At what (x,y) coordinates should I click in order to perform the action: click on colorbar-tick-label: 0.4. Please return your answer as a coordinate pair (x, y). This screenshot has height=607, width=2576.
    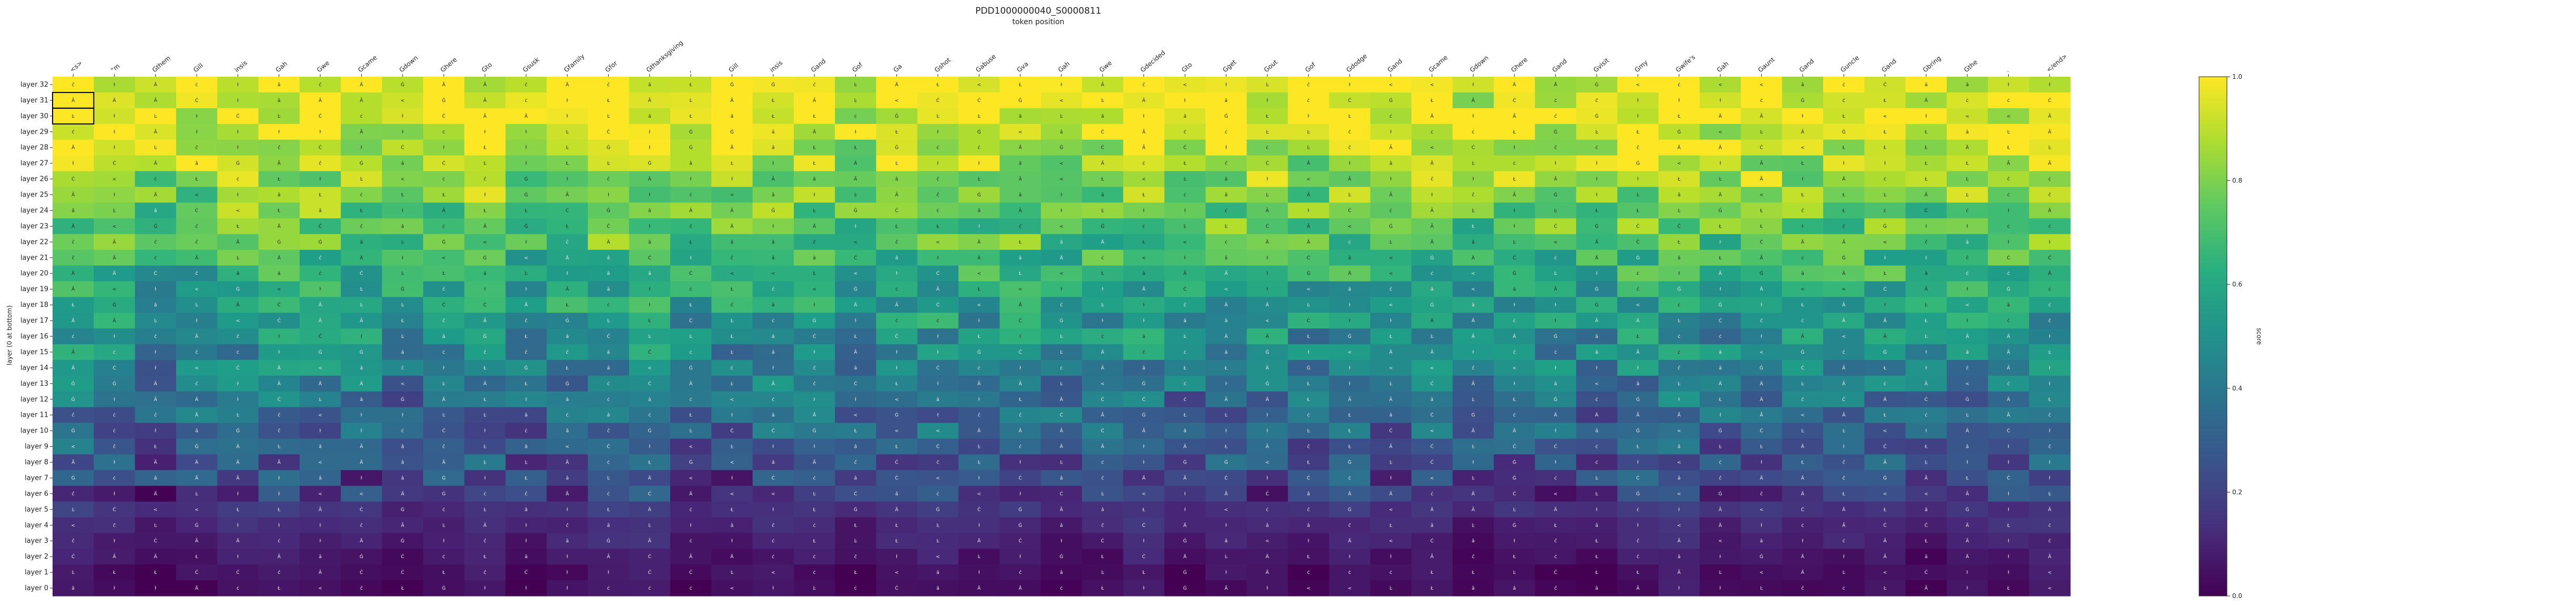
    Looking at the image, I should click on (2237, 388).